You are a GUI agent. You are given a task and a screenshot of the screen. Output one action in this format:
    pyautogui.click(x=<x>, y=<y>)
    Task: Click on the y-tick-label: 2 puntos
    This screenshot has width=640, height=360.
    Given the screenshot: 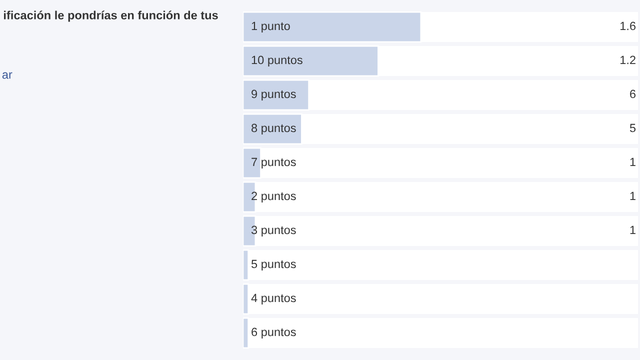 What is the action you would take?
    pyautogui.click(x=274, y=197)
    